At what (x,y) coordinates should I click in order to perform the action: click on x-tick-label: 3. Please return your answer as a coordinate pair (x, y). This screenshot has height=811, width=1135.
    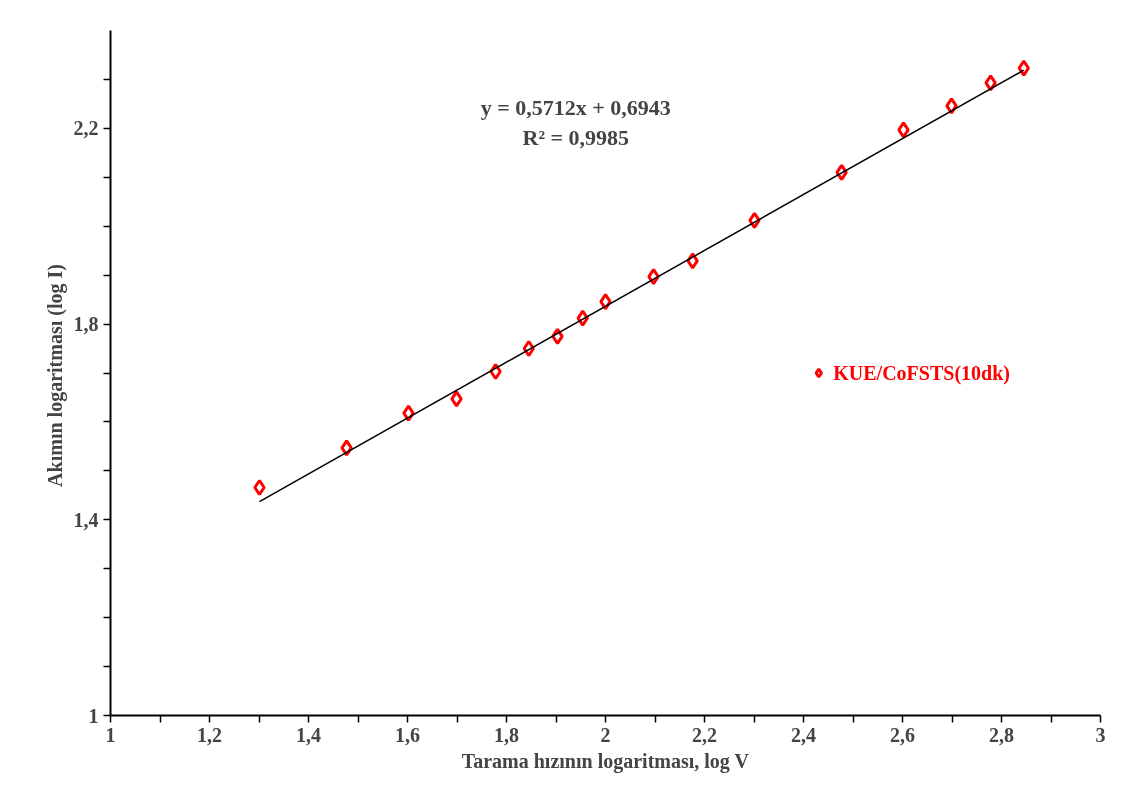
    Looking at the image, I should click on (1100, 734).